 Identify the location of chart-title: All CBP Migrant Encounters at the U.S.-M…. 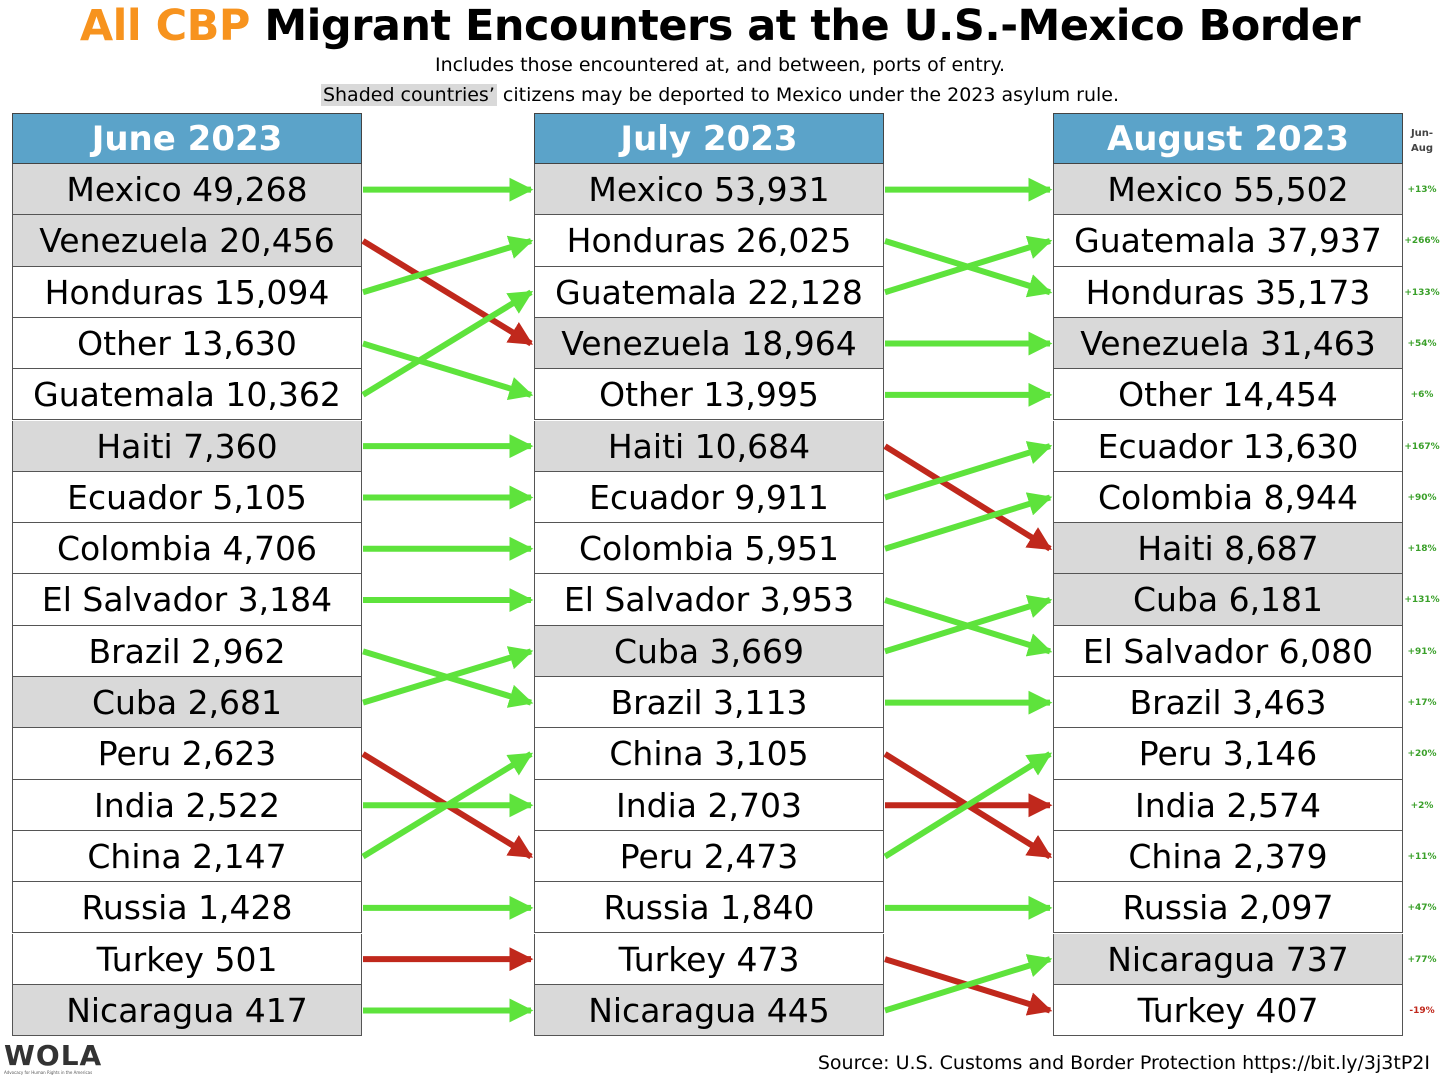
(720, 26).